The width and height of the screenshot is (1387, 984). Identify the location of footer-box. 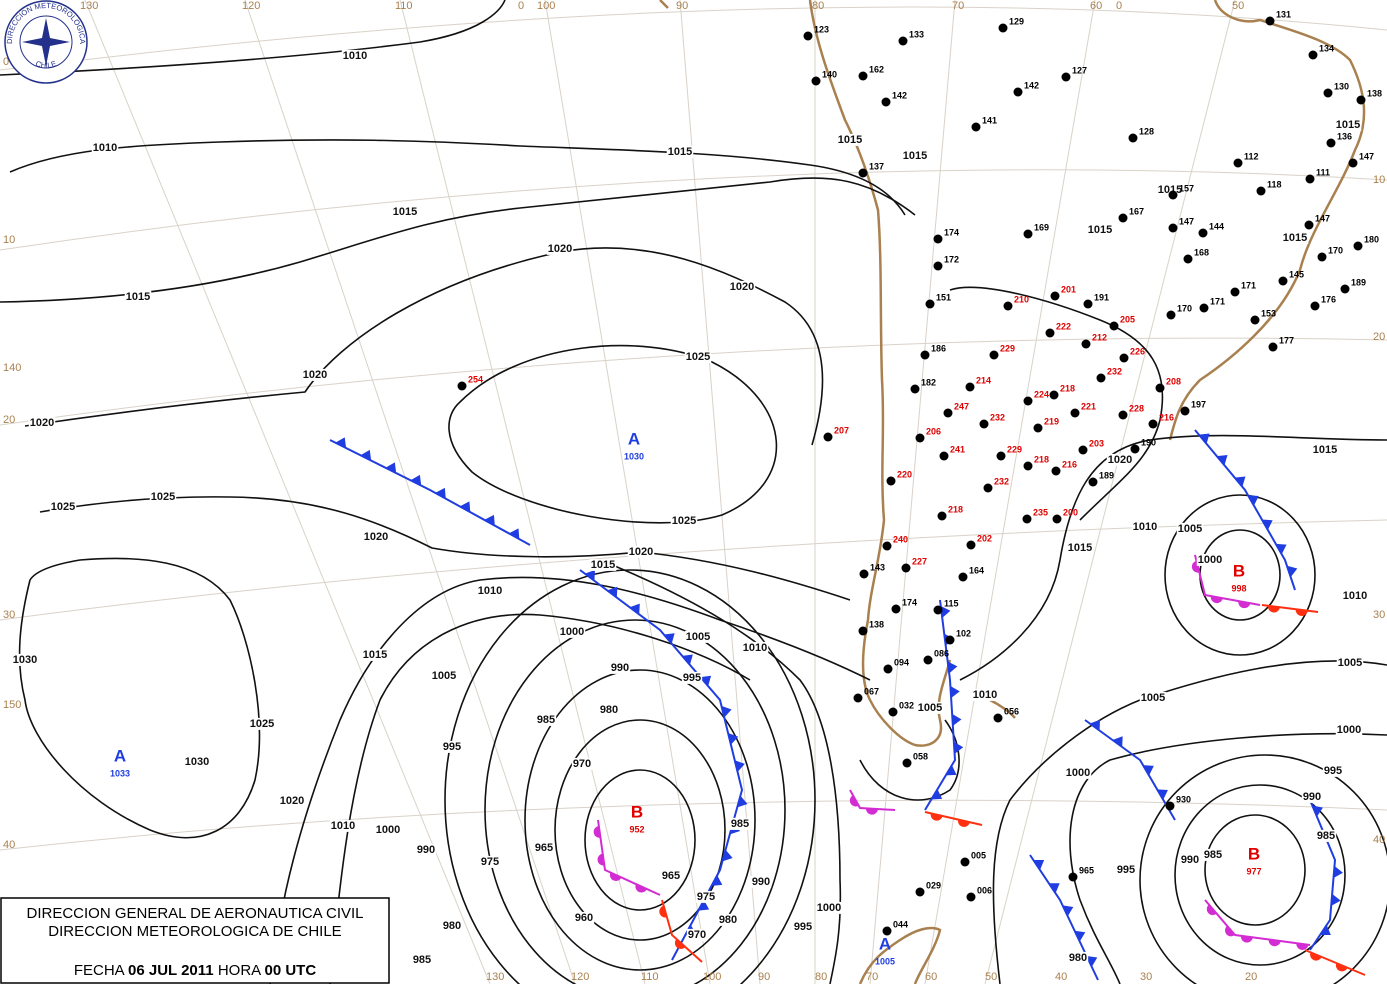
(195, 940).